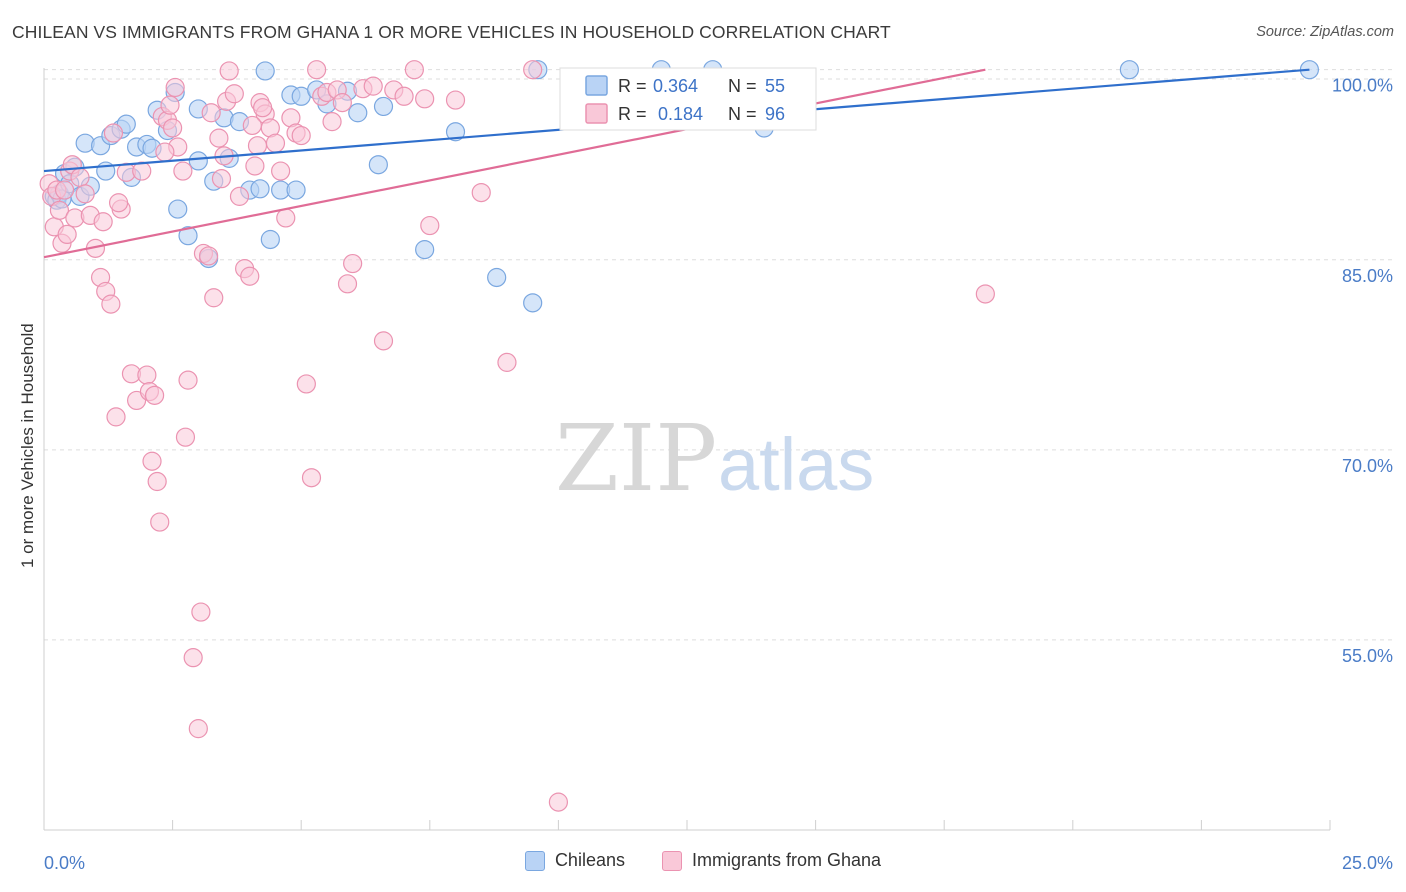  What do you see at coordinates (775, 114) in the screenshot?
I see `stats-pink-n-value: 96` at bounding box center [775, 114].